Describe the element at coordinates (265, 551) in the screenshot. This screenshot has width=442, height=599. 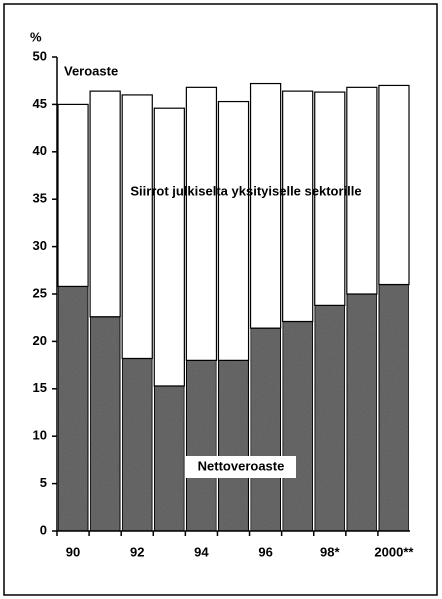
I see `x-tick-label: 96` at that location.